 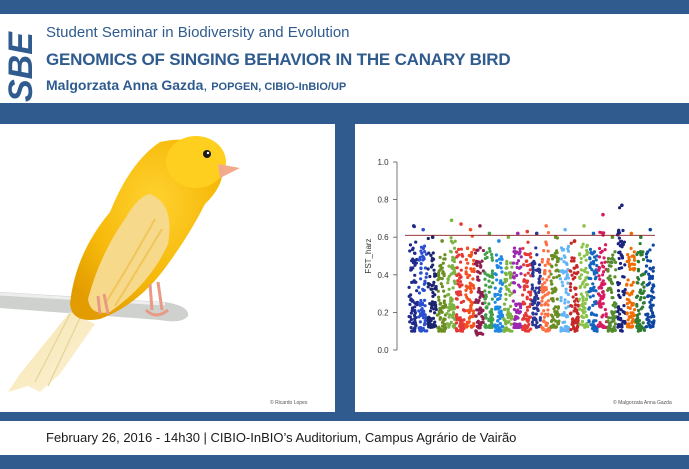 I want to click on speaker-affiliation: POPGEN, CIBIO-InBIO/UP, so click(x=279, y=87).